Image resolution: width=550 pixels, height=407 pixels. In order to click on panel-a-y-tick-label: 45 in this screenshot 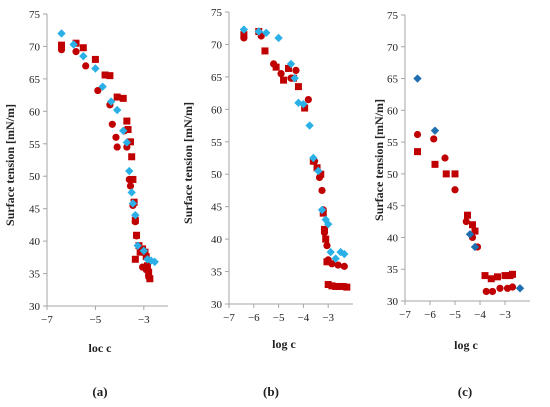, I will do `click(35, 210)`.